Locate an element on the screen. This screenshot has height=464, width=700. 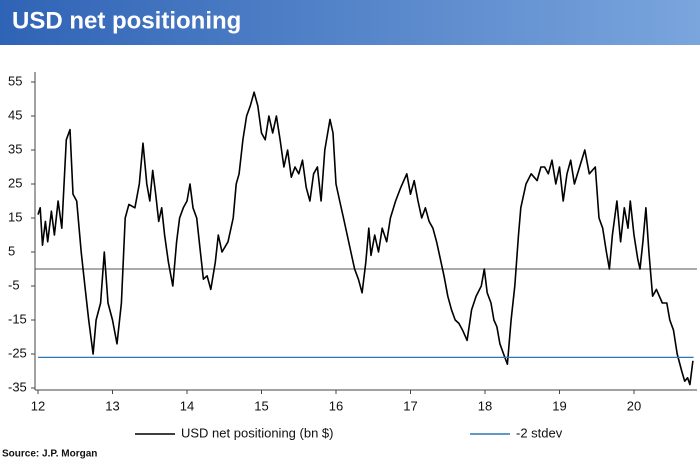
y-tick-label: -5 is located at coordinates (14, 284).